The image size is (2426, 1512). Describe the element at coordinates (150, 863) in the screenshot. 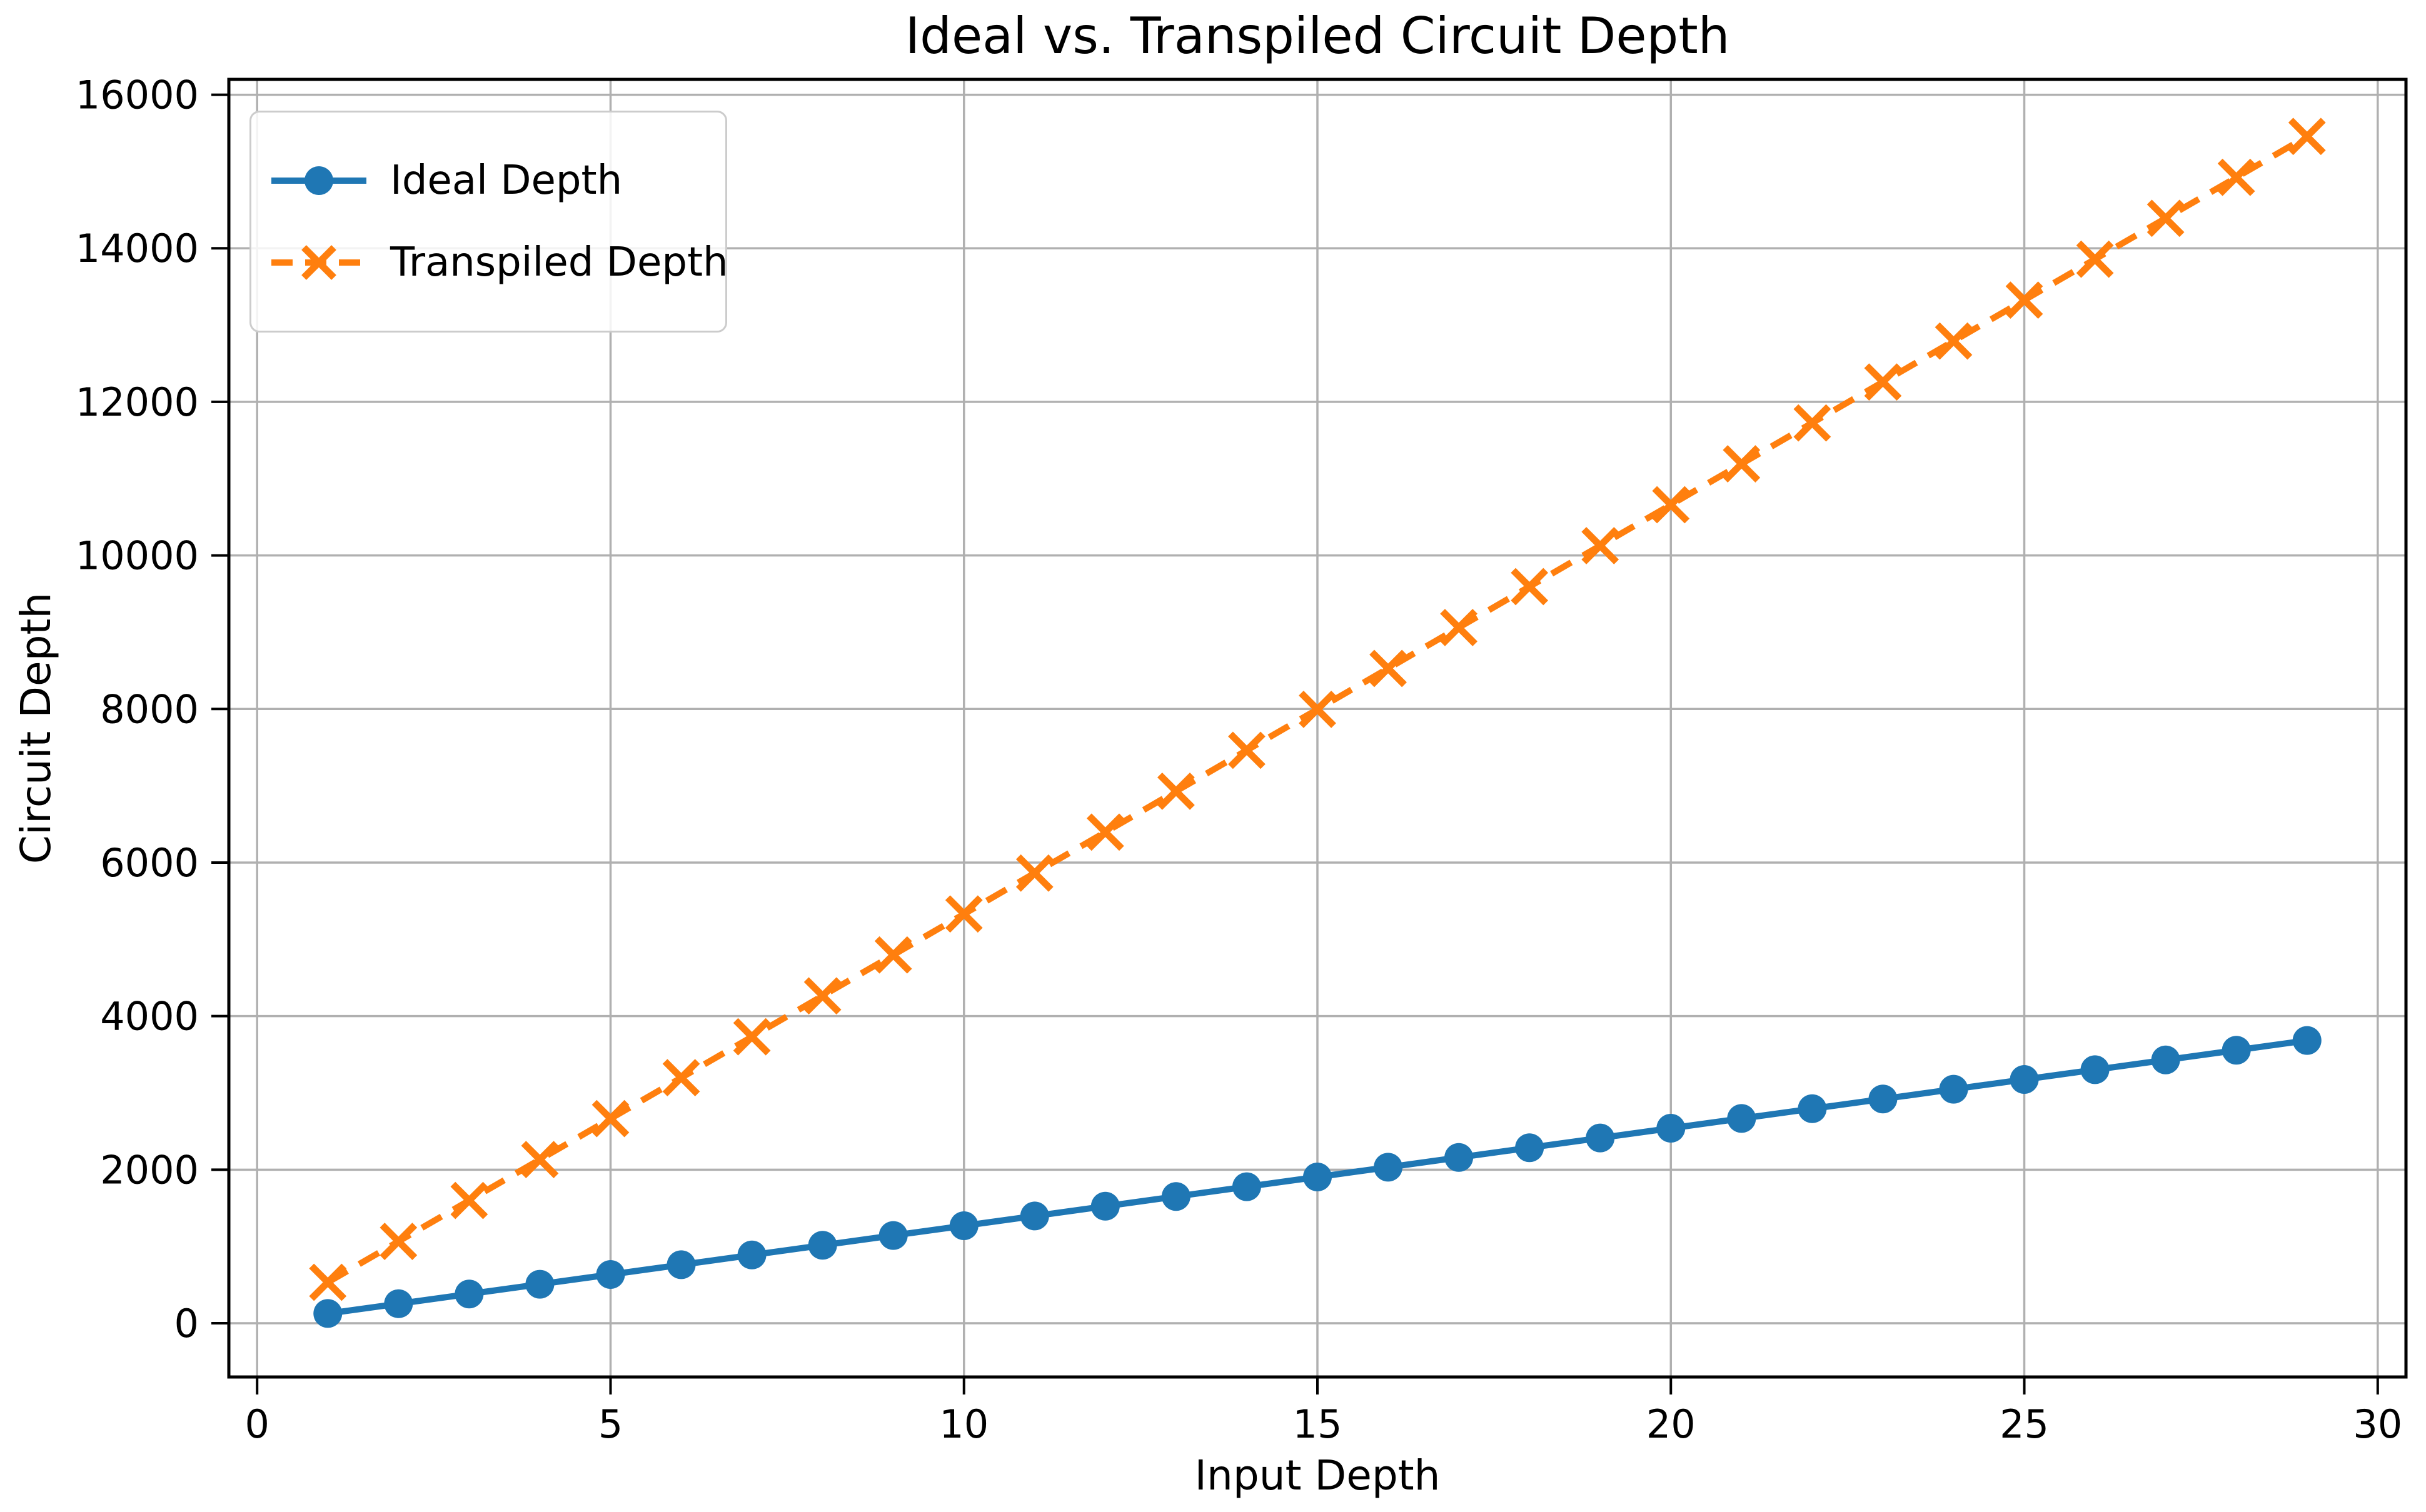

I see `tick-label-y: 6000` at that location.